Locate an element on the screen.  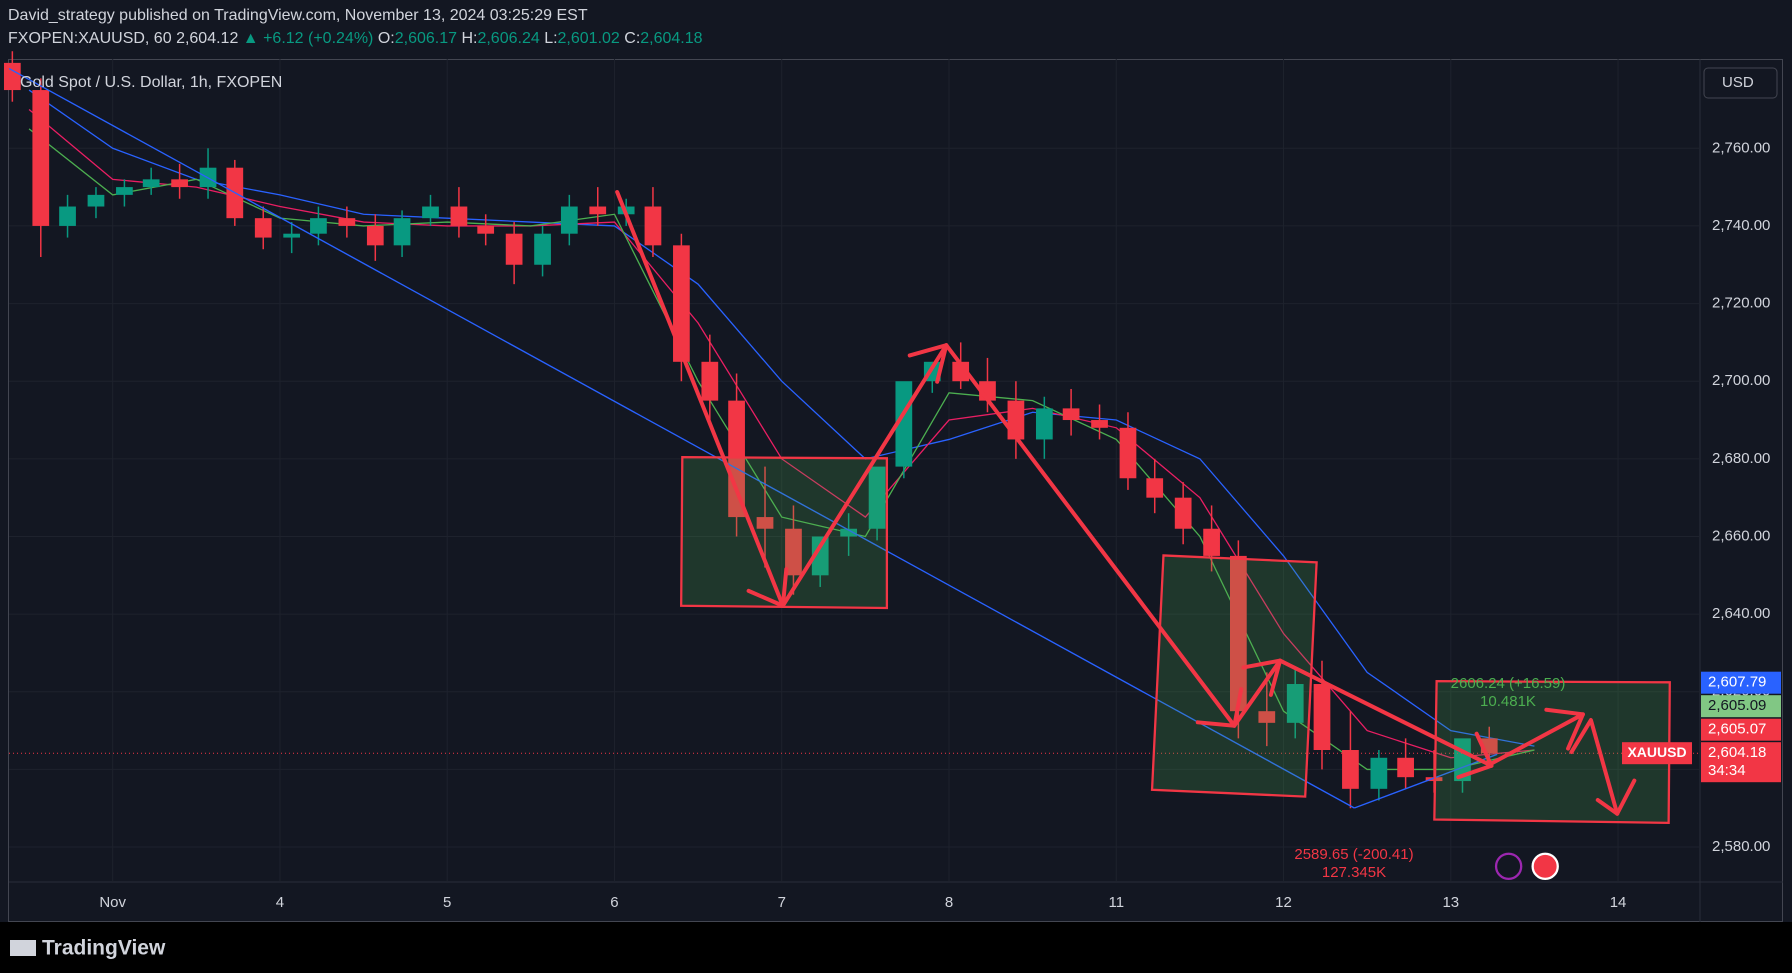
brand: TradingView is located at coordinates (104, 948).